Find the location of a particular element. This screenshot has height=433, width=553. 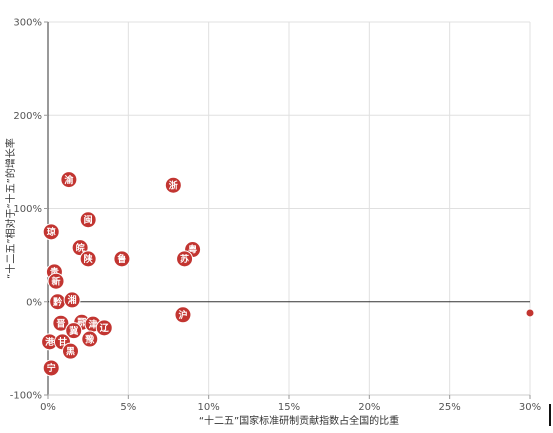

y-axis-title: “十二五”相对于“十五”的增长率 is located at coordinates (10, 208).